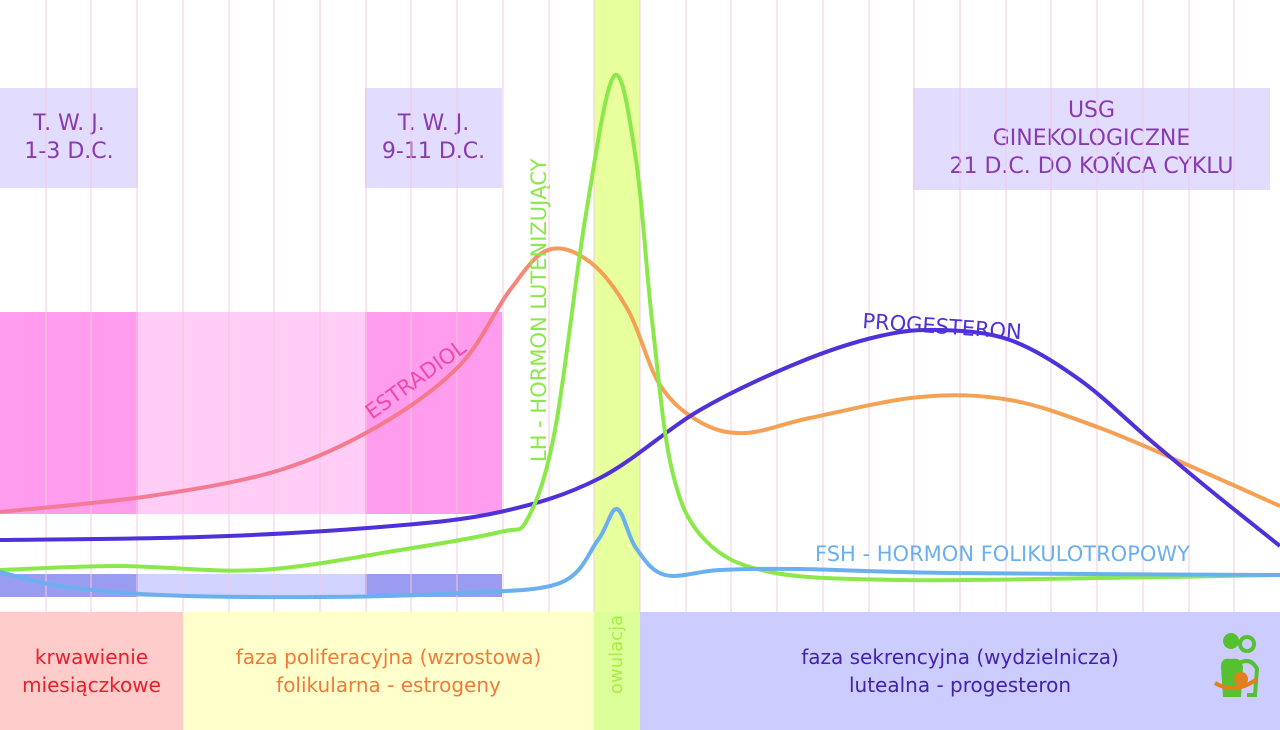  Describe the element at coordinates (433, 151) in the screenshot. I see `box-line: 9-11 D.C.` at that location.